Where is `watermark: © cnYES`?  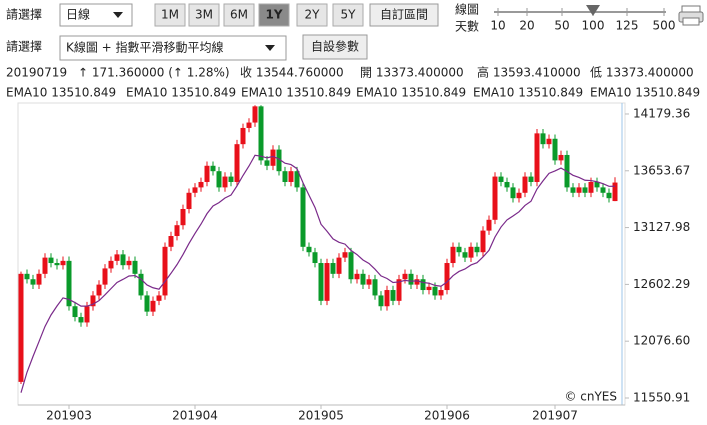
watermark: © cnYES is located at coordinates (590, 397).